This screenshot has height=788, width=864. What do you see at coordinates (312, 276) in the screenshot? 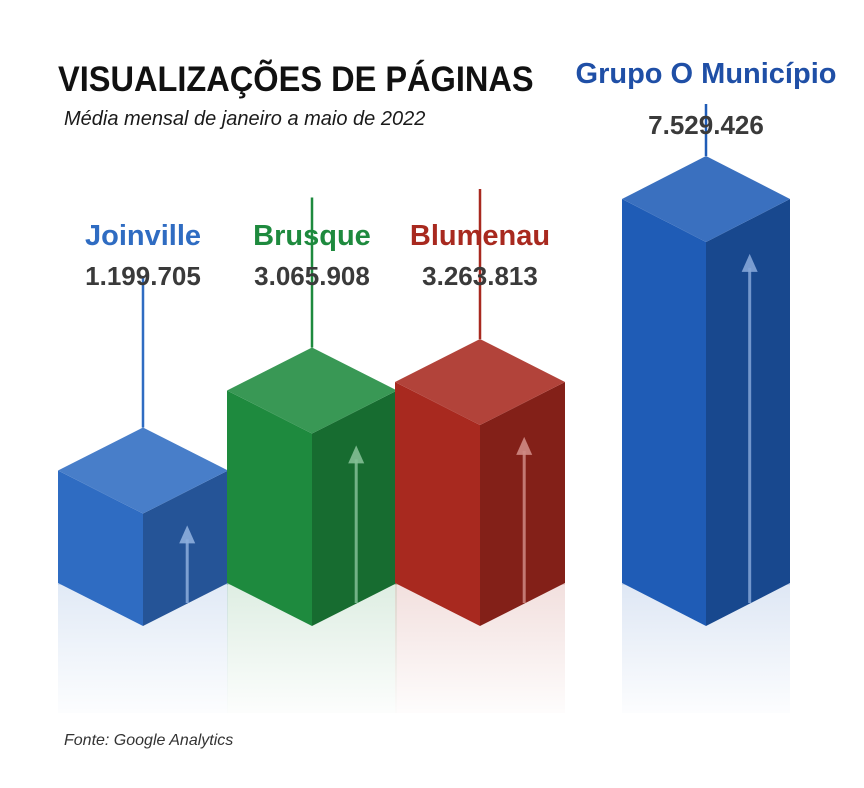
I see `bar-value-brusque: 3.065.908` at bounding box center [312, 276].